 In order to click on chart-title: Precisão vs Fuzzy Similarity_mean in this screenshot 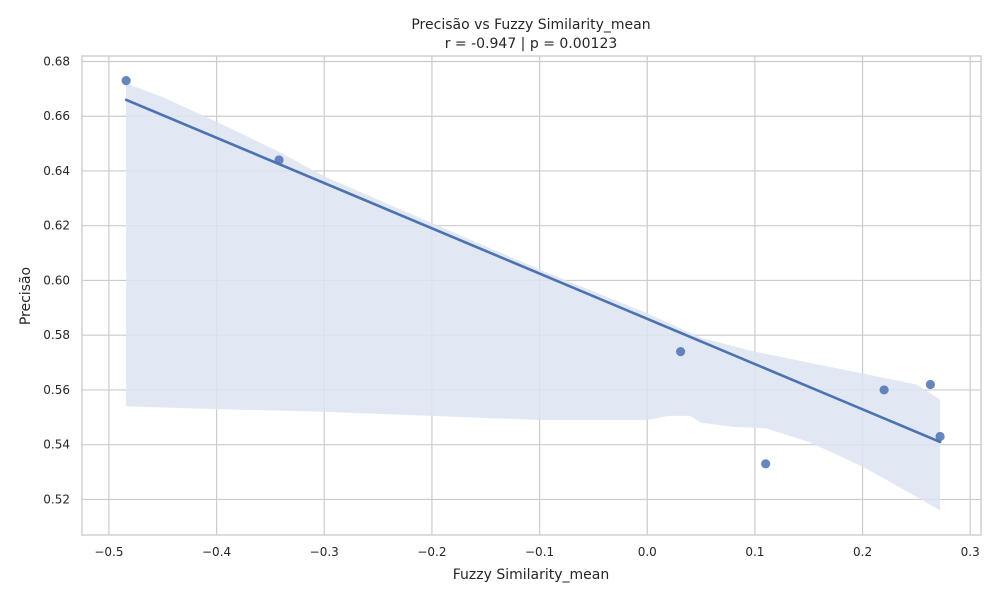, I will do `click(530, 25)`.